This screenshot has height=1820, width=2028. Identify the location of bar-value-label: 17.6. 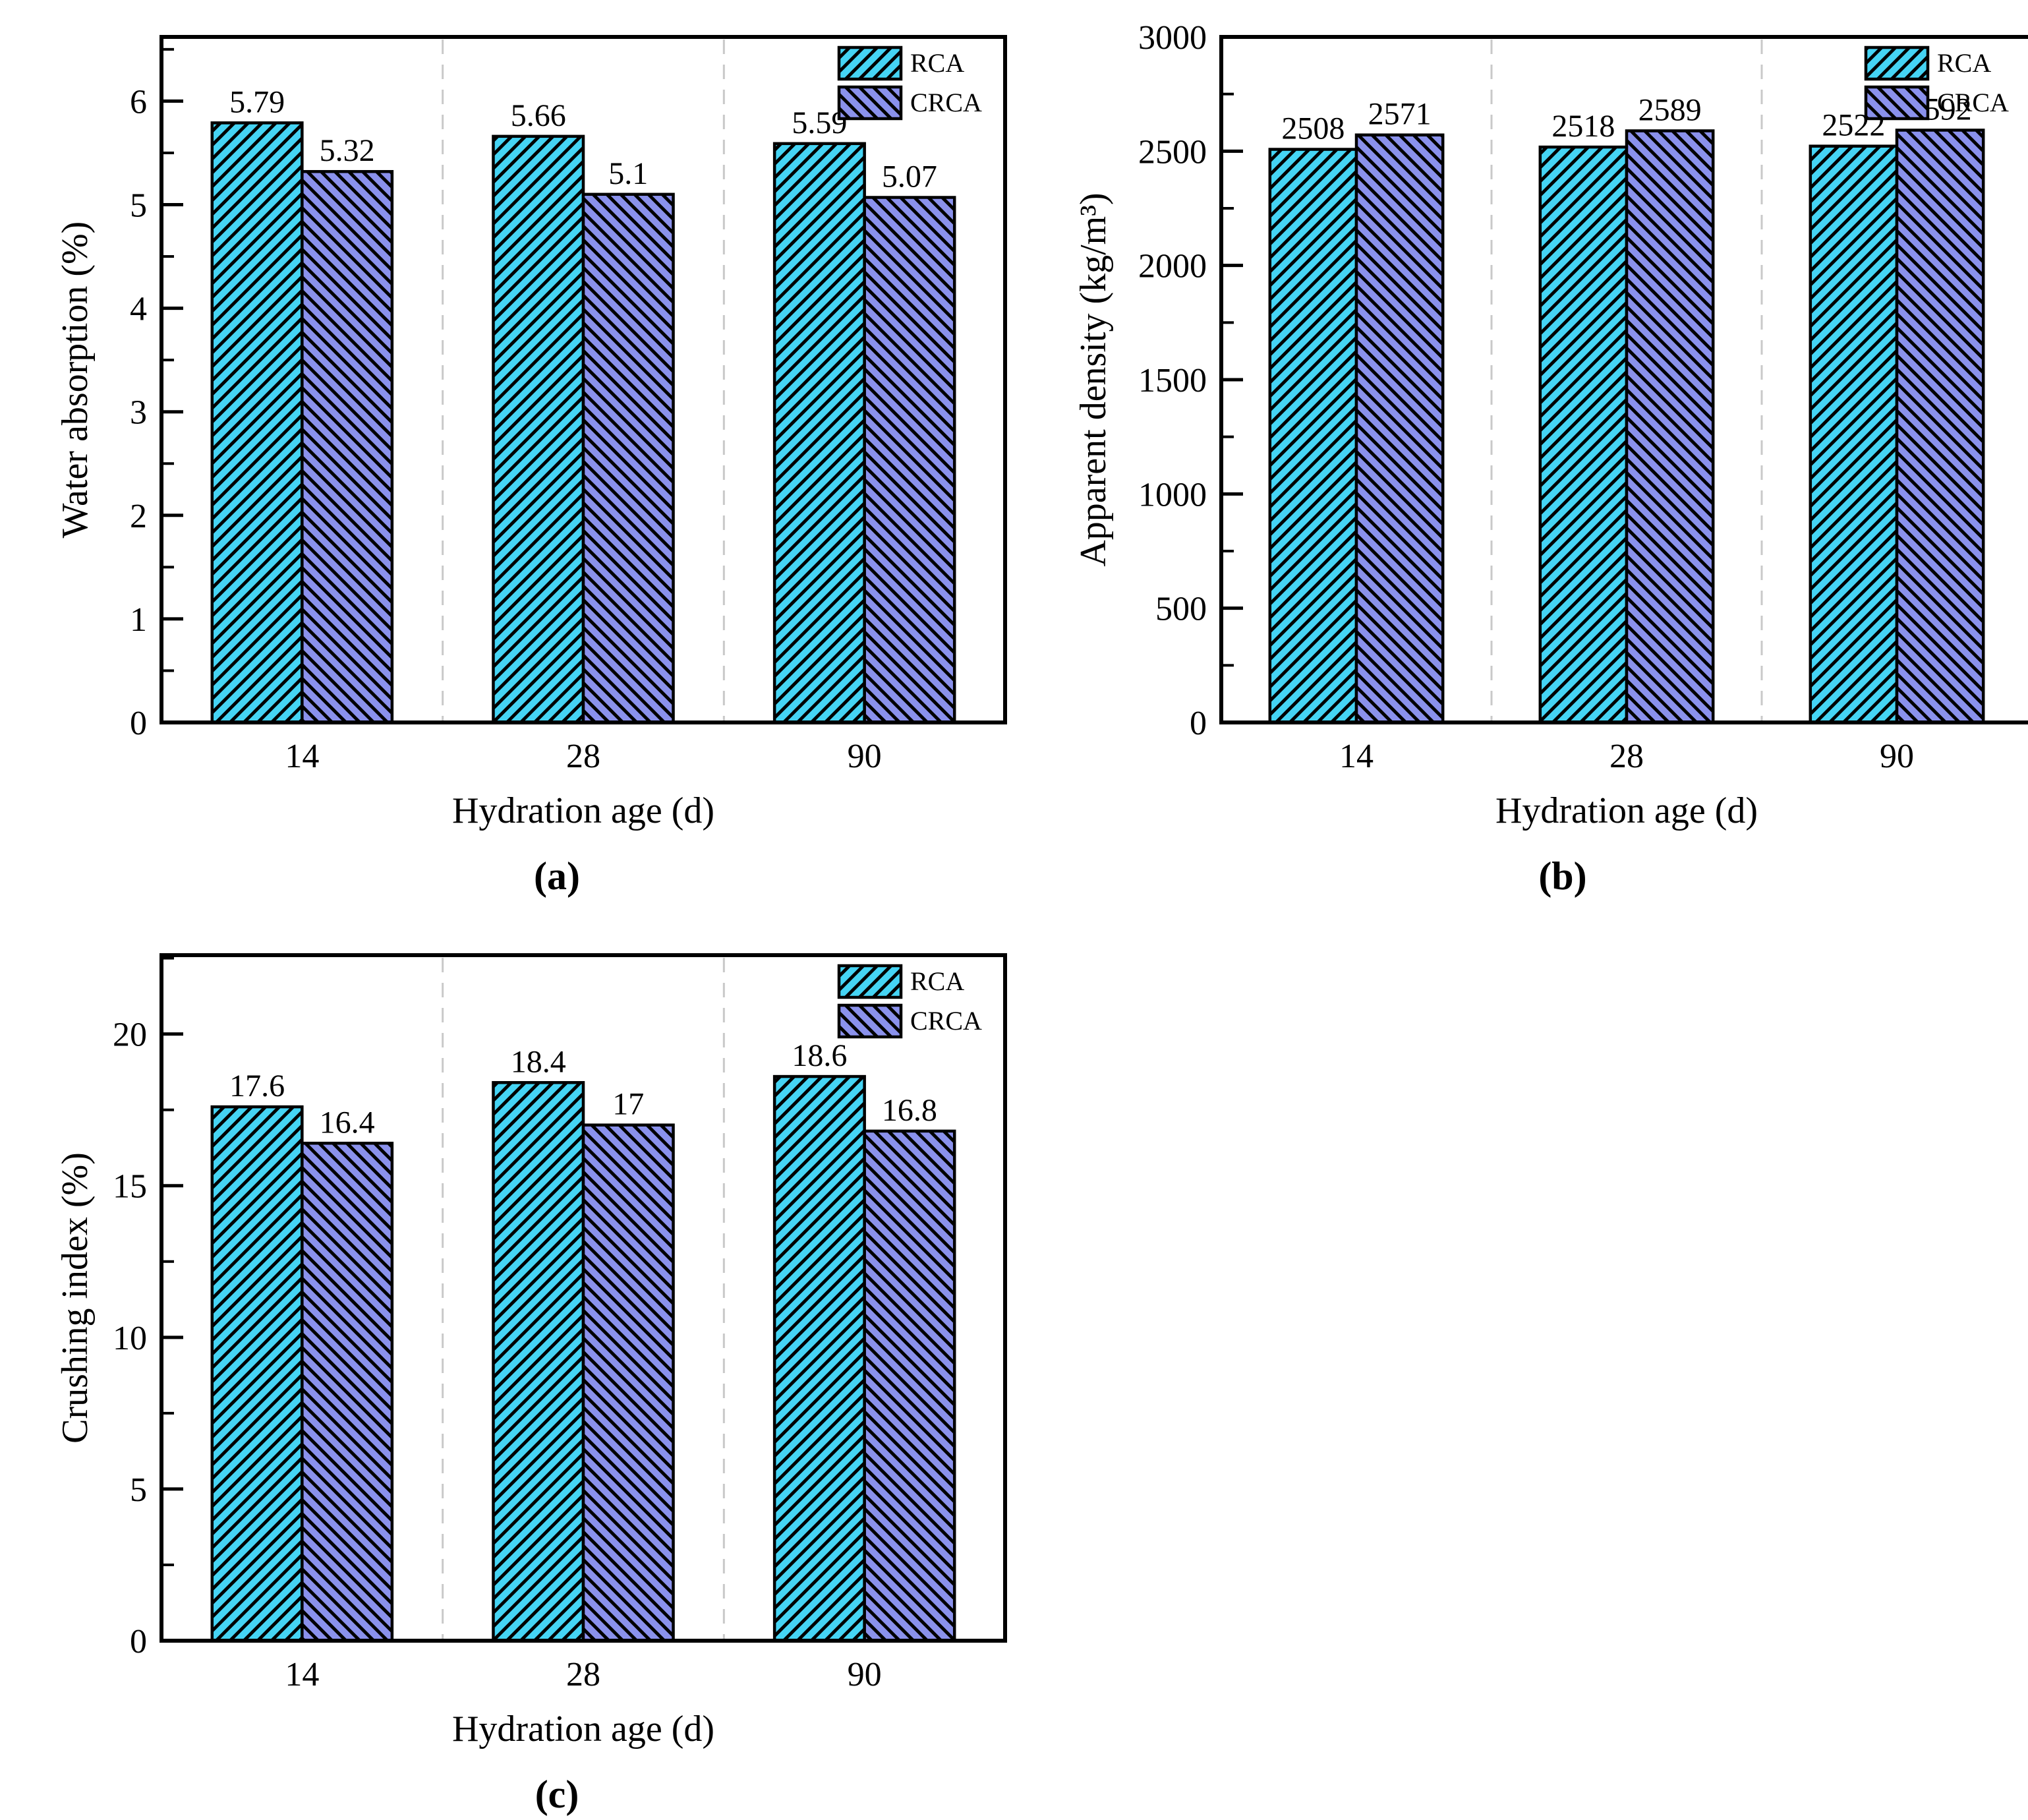
(257, 1086).